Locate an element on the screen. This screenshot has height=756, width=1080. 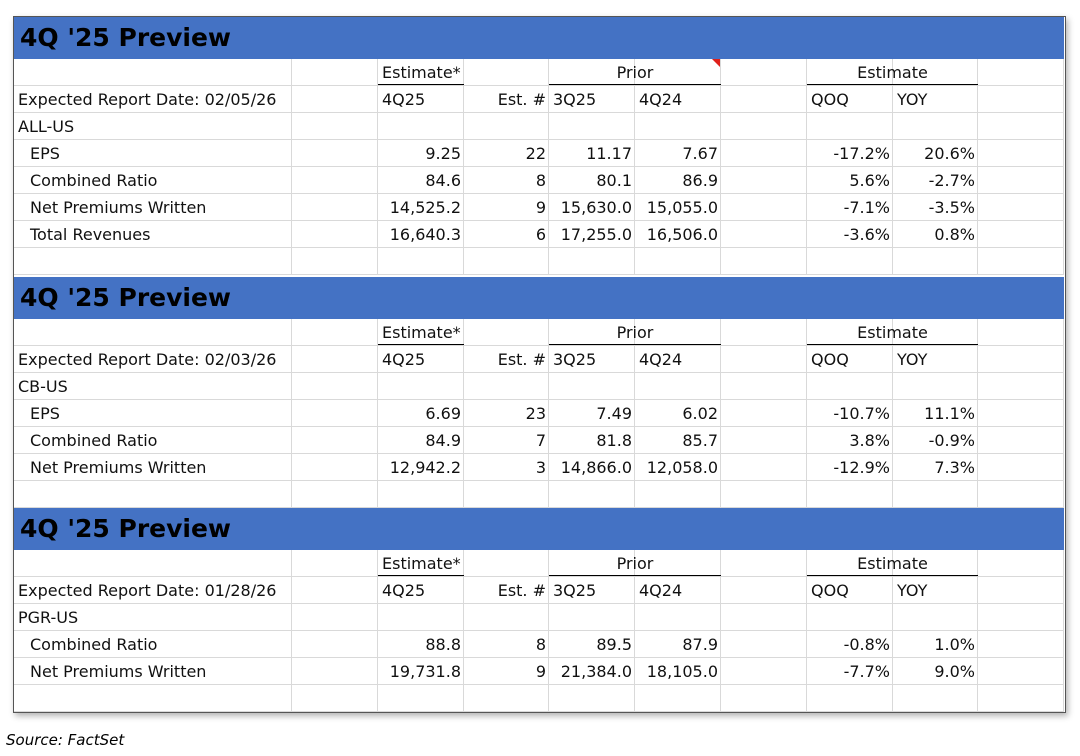
cell-value: 14,525.2 is located at coordinates (425, 207).